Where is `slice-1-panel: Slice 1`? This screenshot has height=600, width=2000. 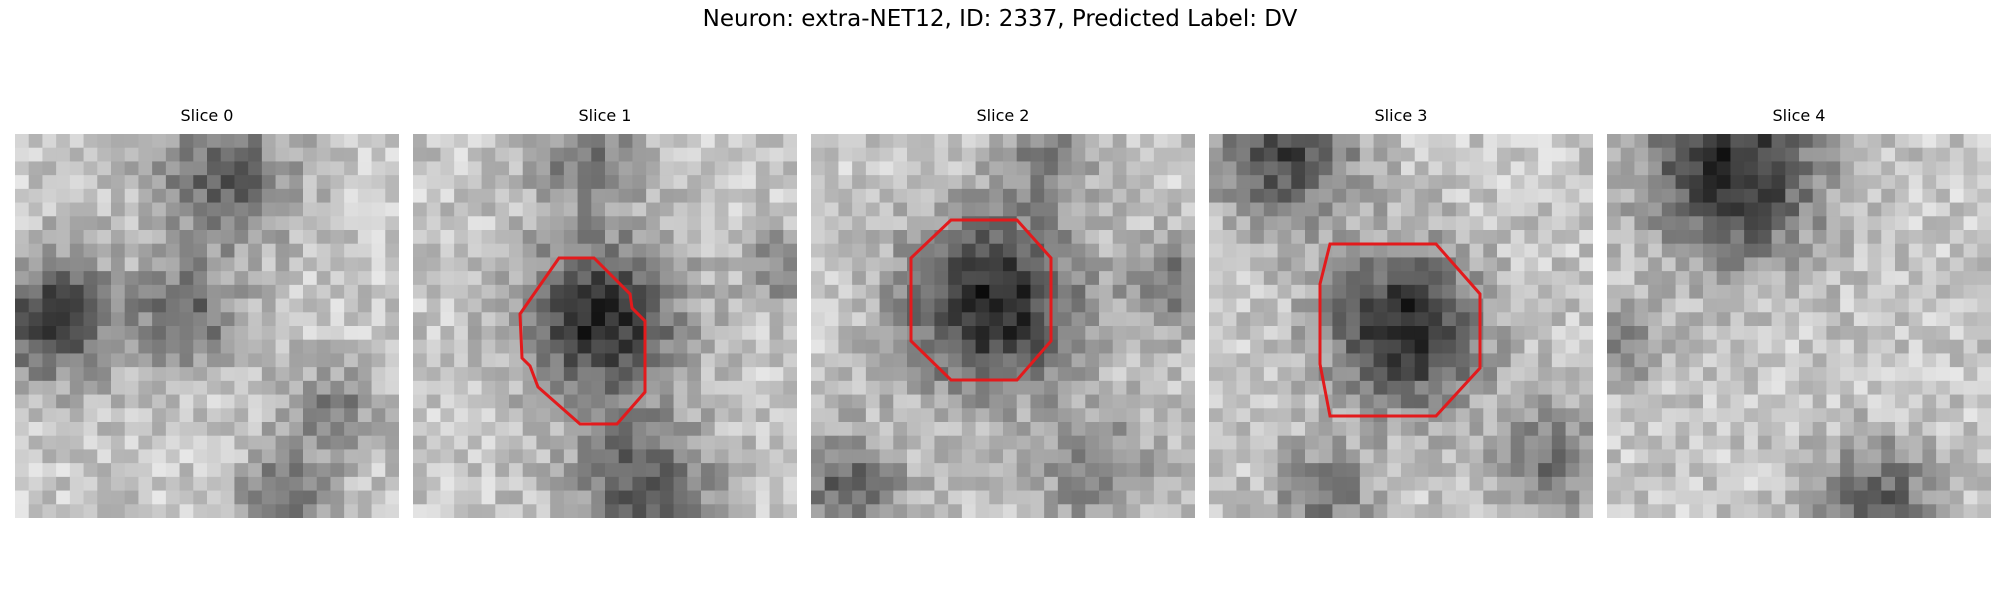
slice-1-panel: Slice 1 is located at coordinates (605, 312).